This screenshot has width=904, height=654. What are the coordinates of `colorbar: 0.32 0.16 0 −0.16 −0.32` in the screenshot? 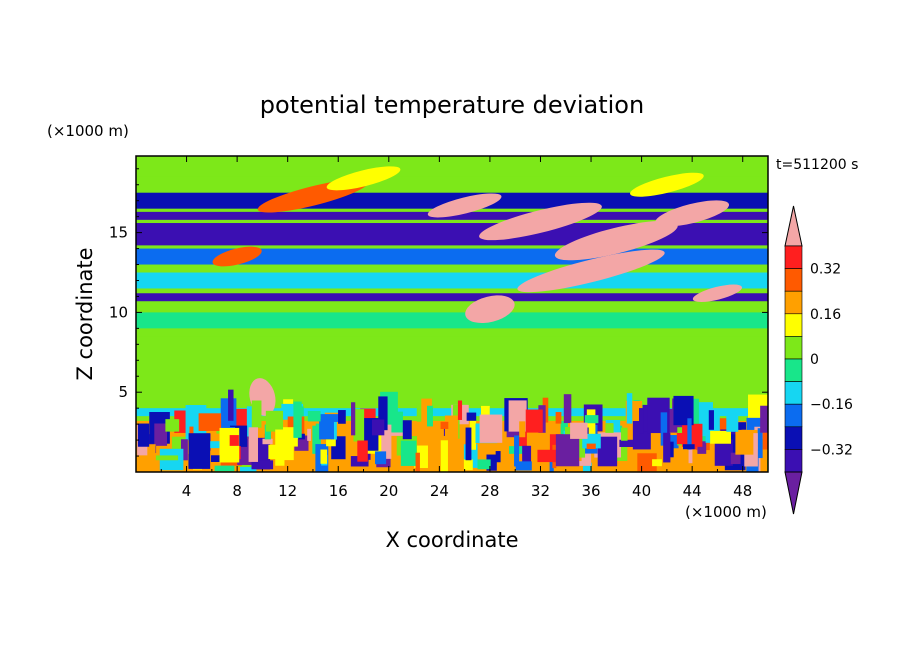 It's located at (818, 360).